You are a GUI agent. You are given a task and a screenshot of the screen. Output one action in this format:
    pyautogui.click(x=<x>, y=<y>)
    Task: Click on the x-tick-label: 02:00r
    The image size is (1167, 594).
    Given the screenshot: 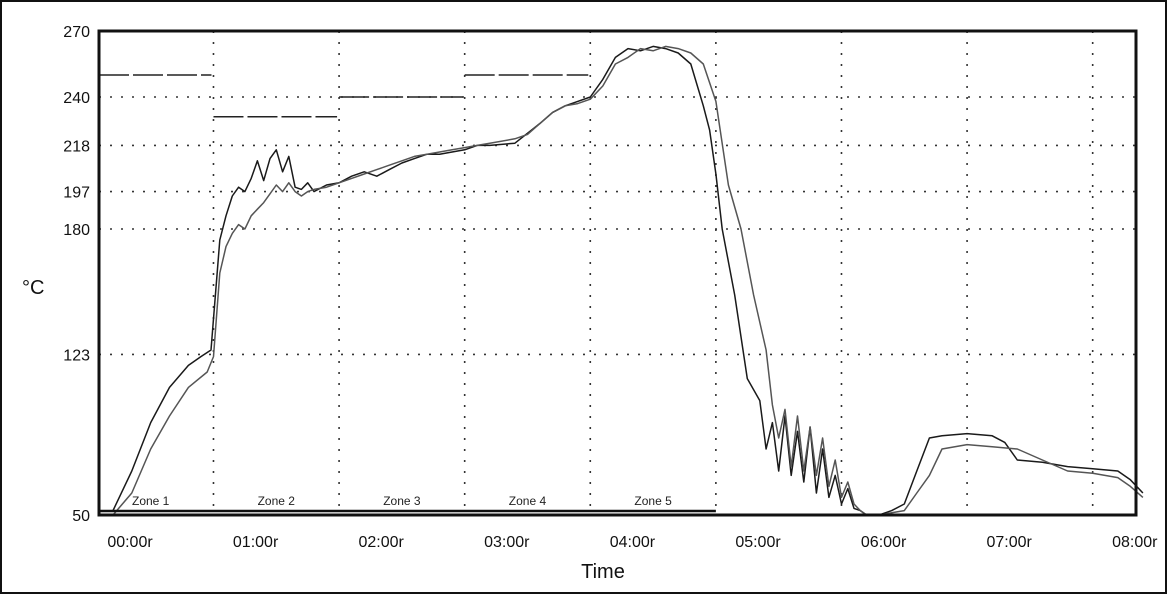 What is the action you would take?
    pyautogui.click(x=382, y=542)
    